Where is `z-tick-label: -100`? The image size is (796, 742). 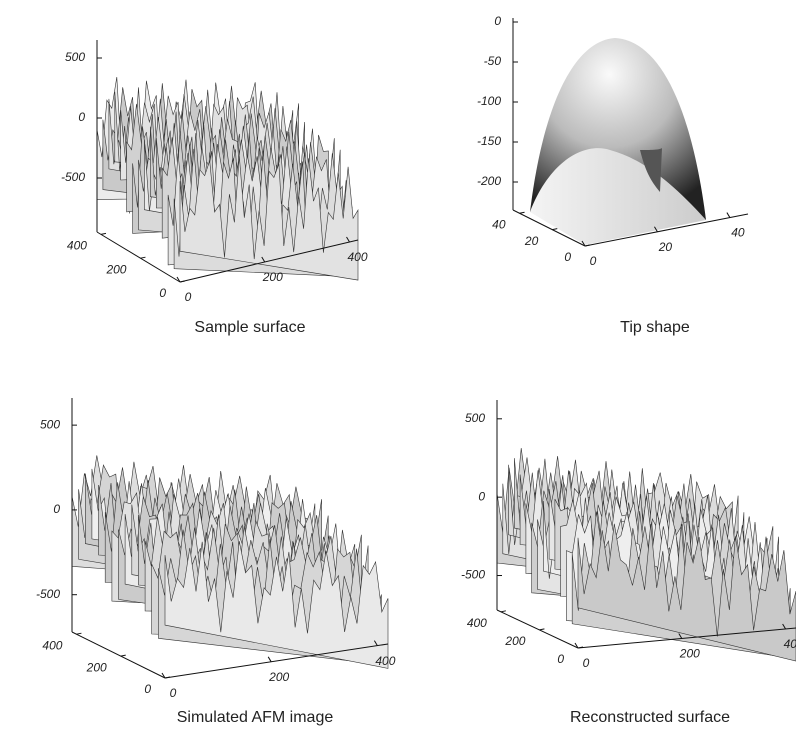 z-tick-label: -100 is located at coordinates (489, 101).